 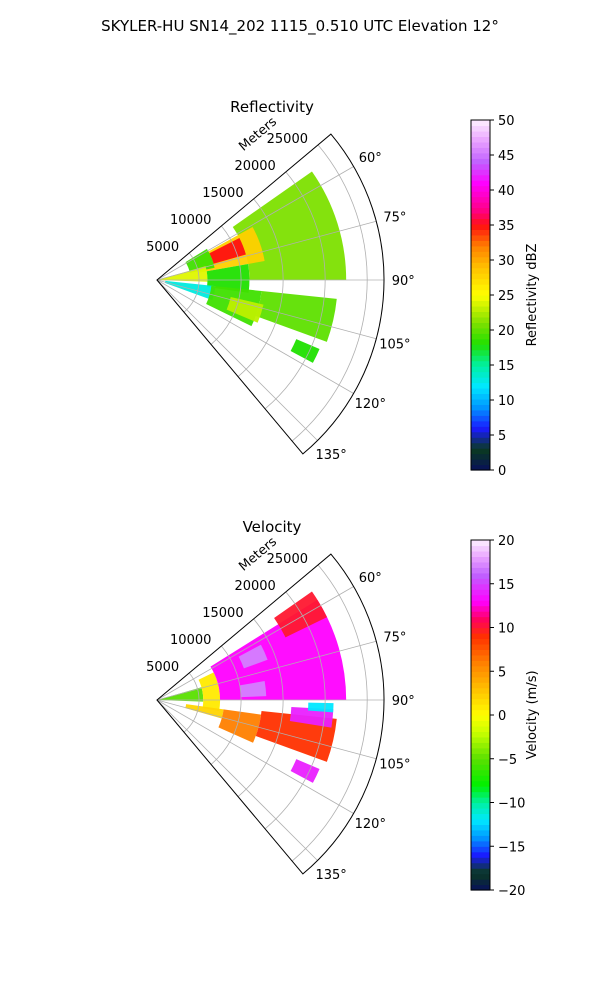 I want to click on colorbar-tick-label: −20, so click(x=511, y=891).